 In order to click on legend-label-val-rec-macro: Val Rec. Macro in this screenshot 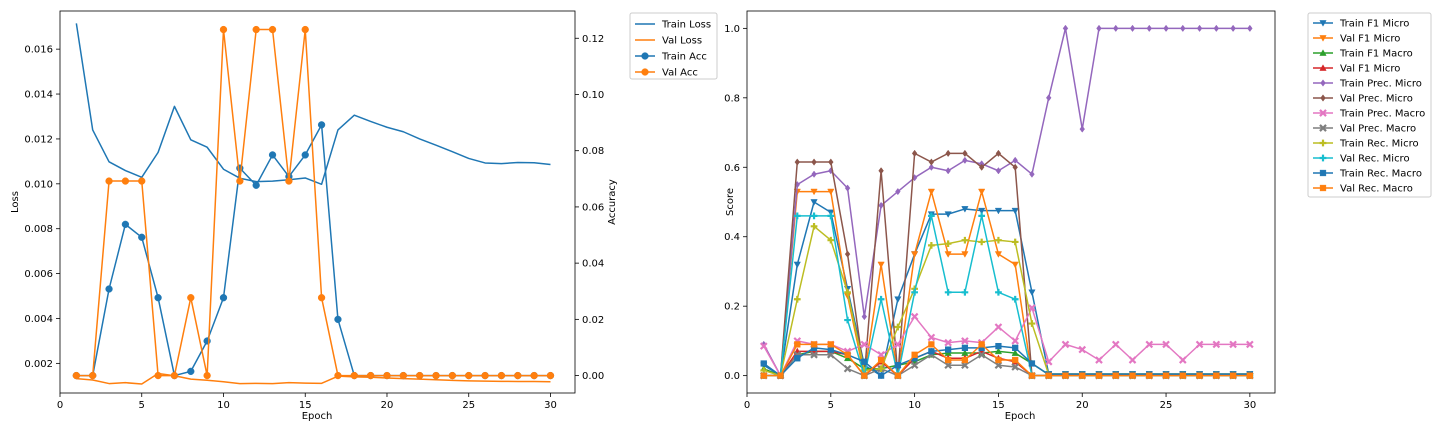, I will do `click(1376, 189)`.